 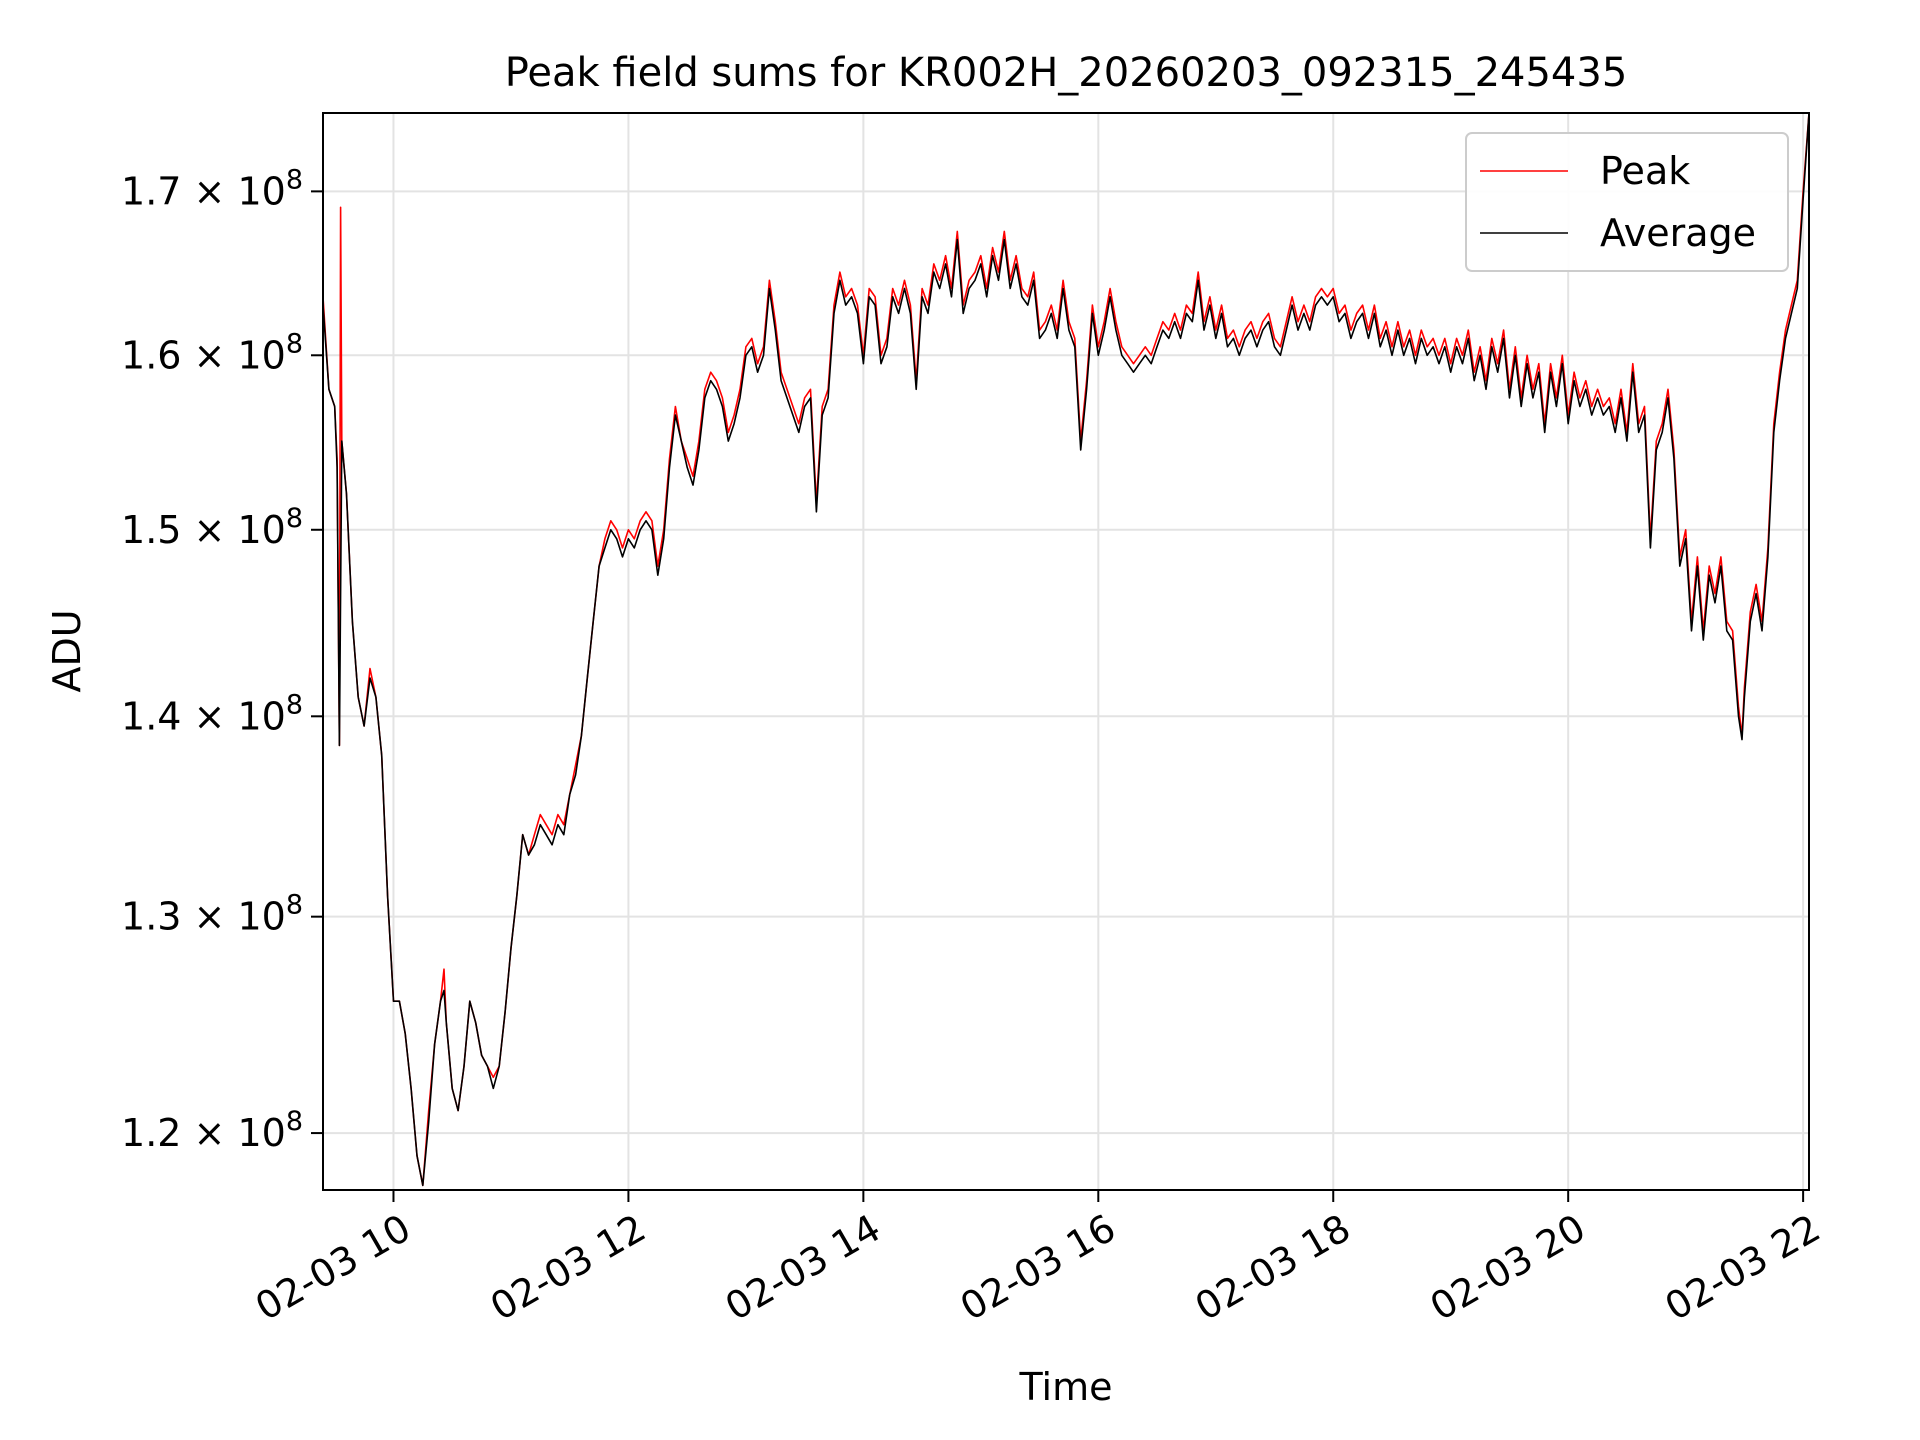 I want to click on y-axis-label: ADU, so click(x=67, y=650).